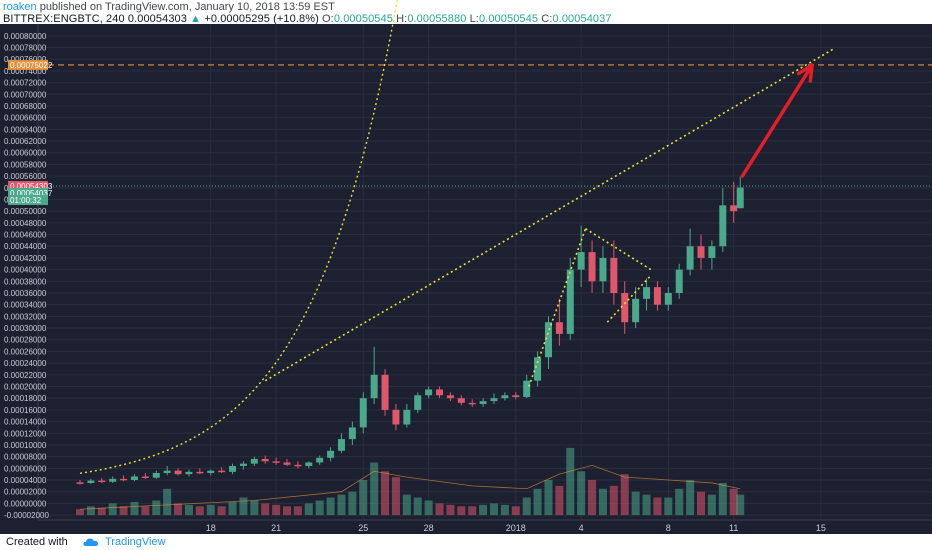 The height and width of the screenshot is (550, 932). What do you see at coordinates (19, 279) in the screenshot?
I see `y-axis-panel` at bounding box center [19, 279].